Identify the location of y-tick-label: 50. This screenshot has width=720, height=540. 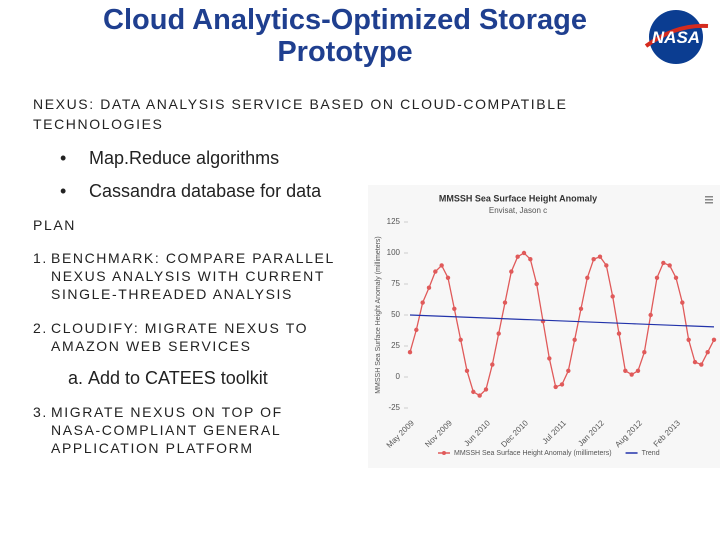
(395, 314).